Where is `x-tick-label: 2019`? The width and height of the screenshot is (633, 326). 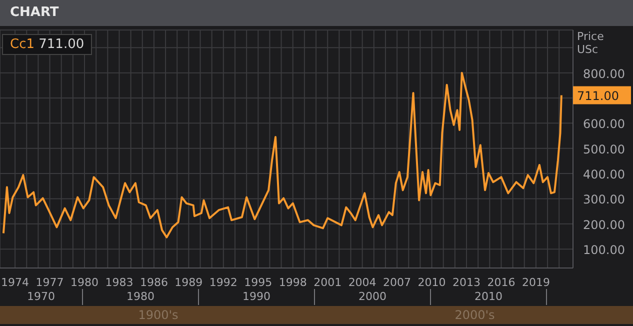
x-tick-label: 2019 is located at coordinates (536, 282).